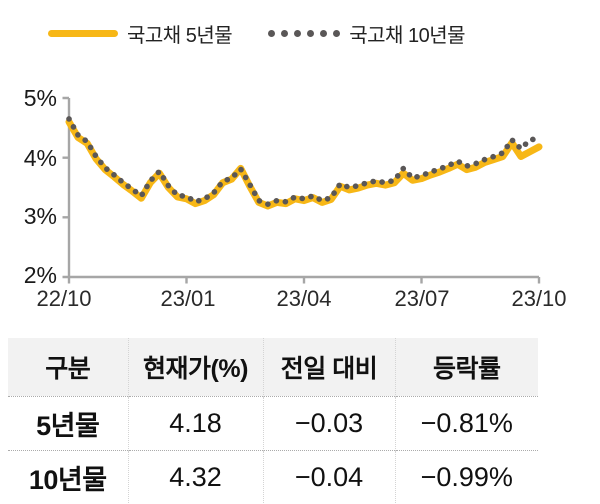  I want to click on table-header-current: 현재가(%), so click(195, 367).